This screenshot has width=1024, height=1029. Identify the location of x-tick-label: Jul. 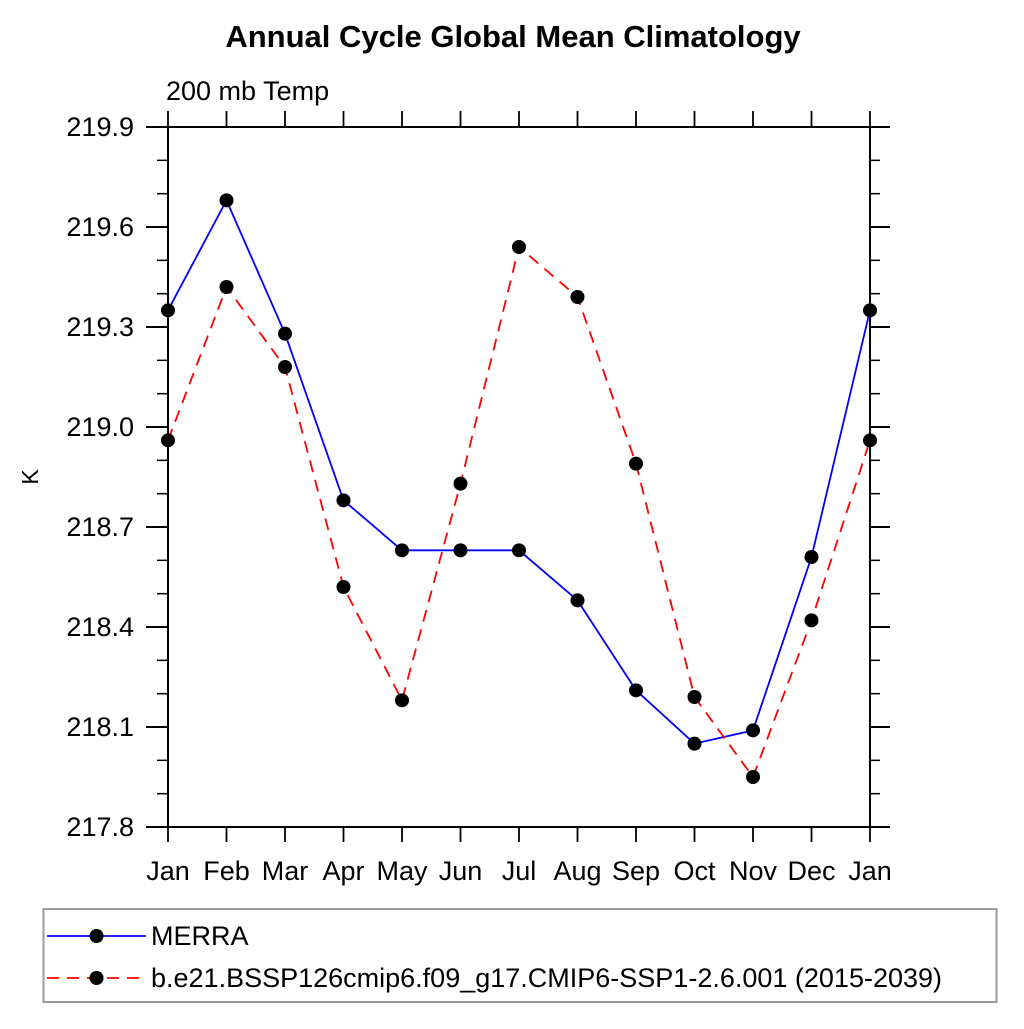
(519, 871).